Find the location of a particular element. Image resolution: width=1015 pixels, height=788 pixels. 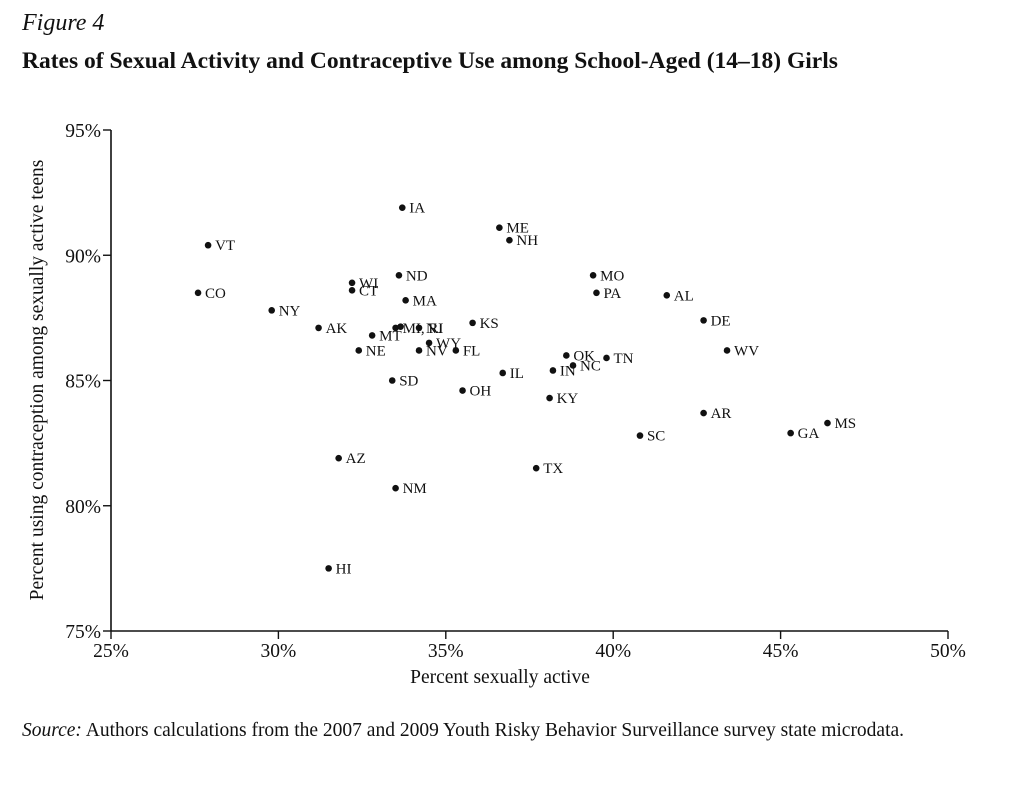

point-label: NE is located at coordinates (376, 351).